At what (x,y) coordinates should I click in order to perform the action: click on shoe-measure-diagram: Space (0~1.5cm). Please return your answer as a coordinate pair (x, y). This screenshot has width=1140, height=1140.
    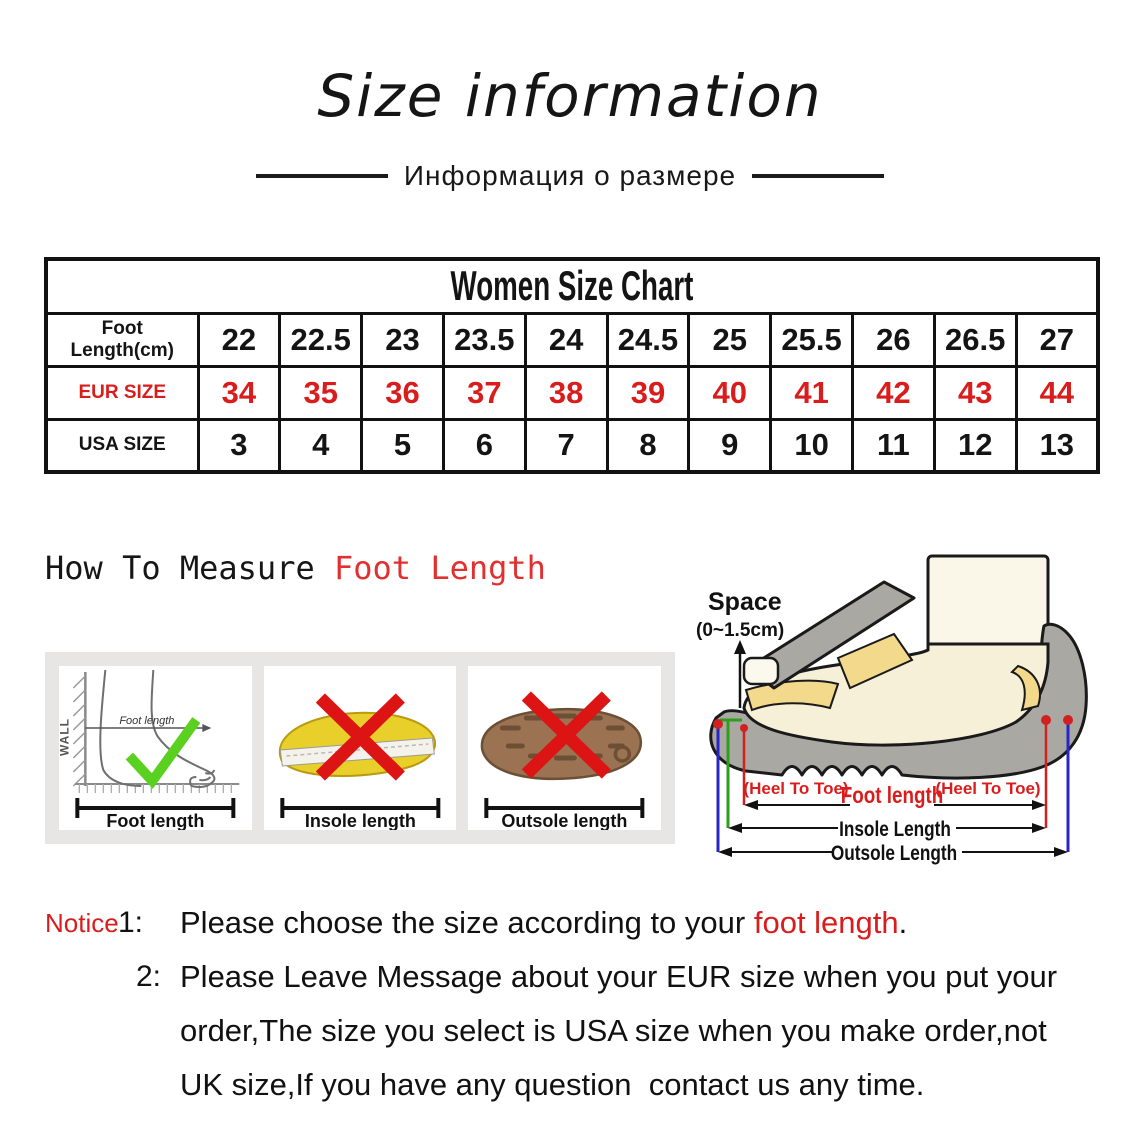
    Looking at the image, I should click on (914, 712).